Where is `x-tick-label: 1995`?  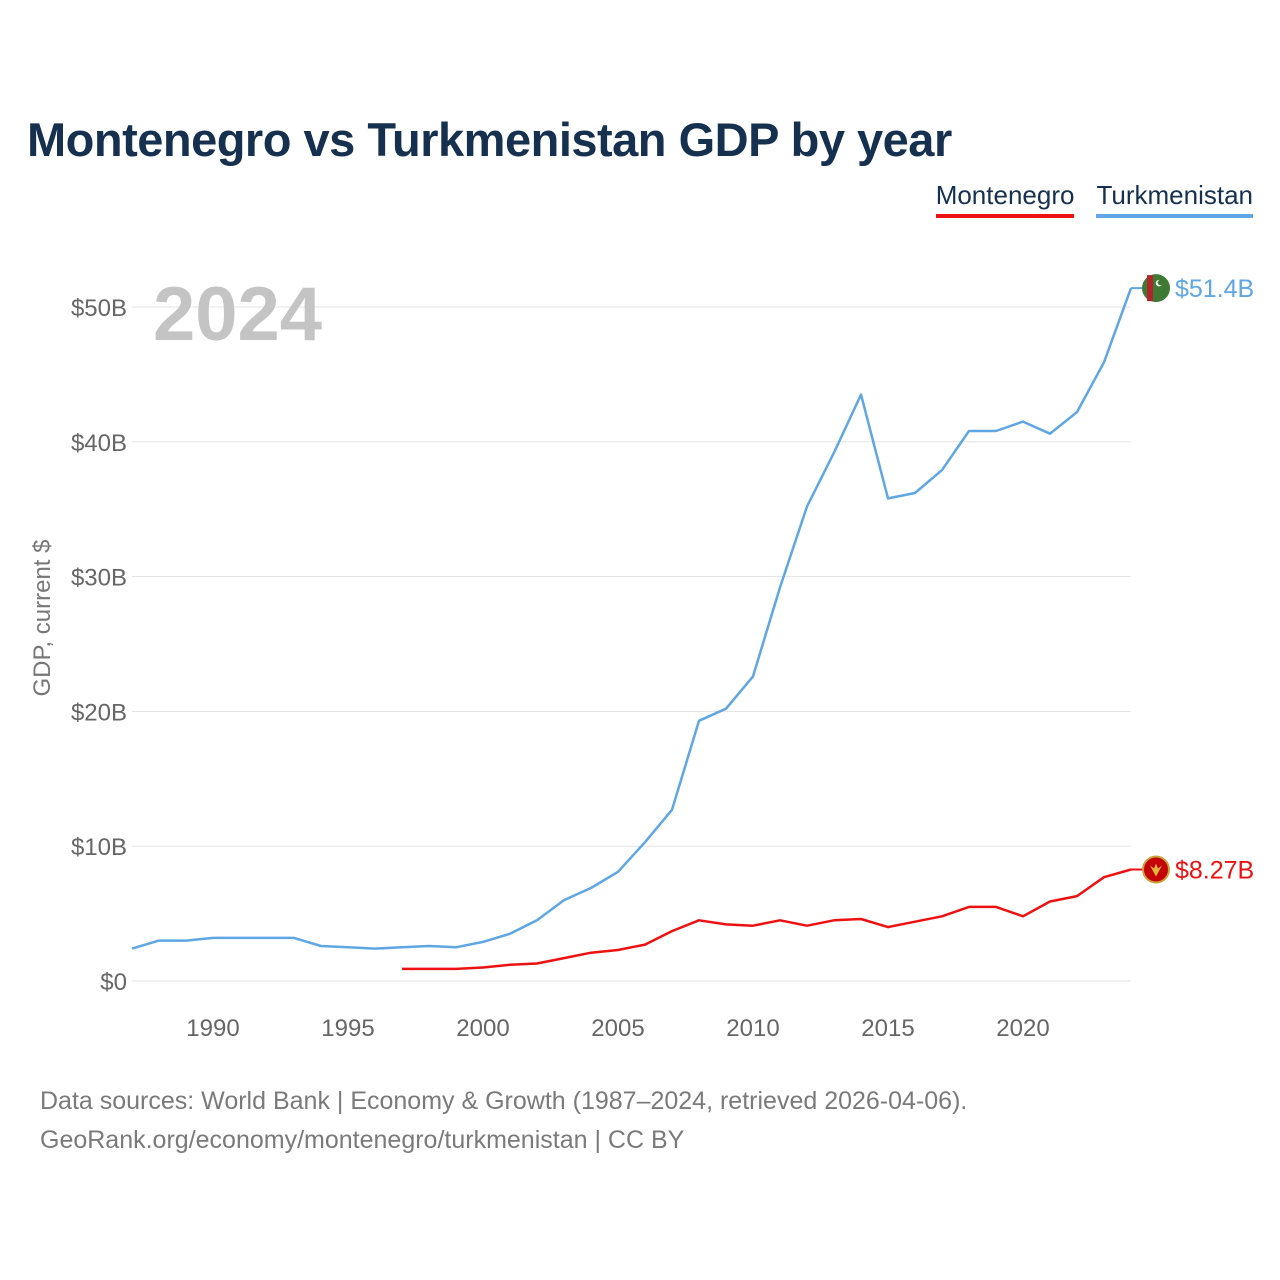
x-tick-label: 1995 is located at coordinates (347, 1028).